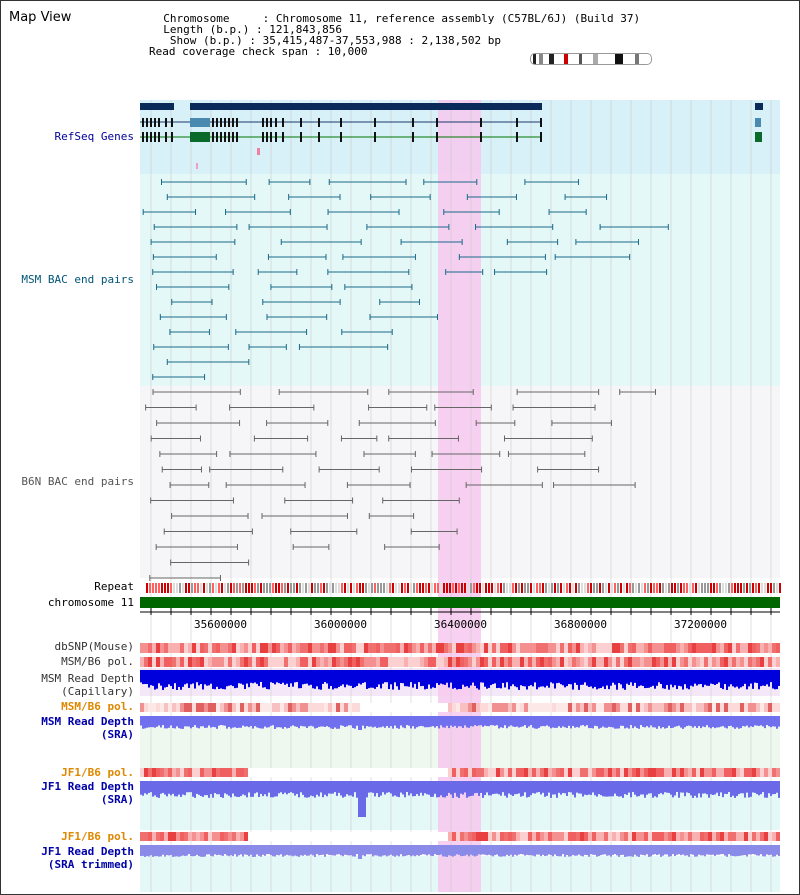  I want to click on gene-block, so click(759, 106).